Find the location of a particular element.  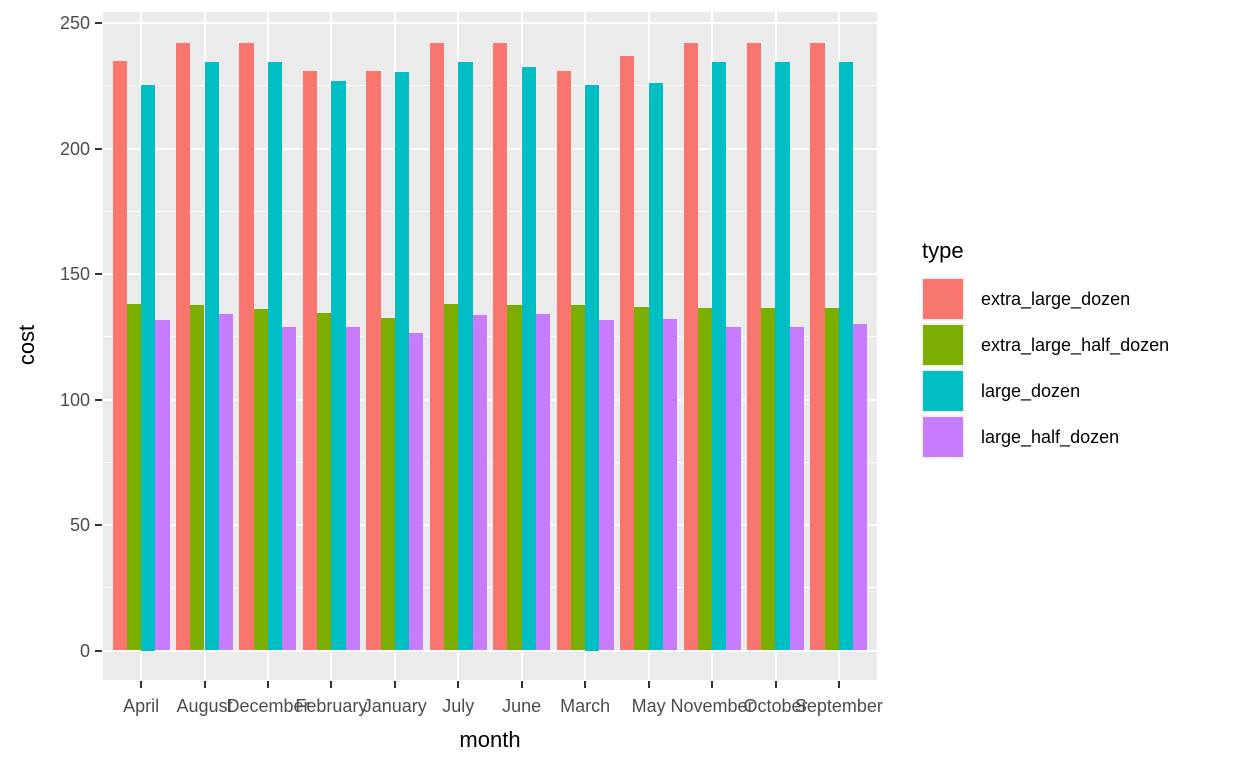

legend-key-extra_large_dozen is located at coordinates (943, 299).